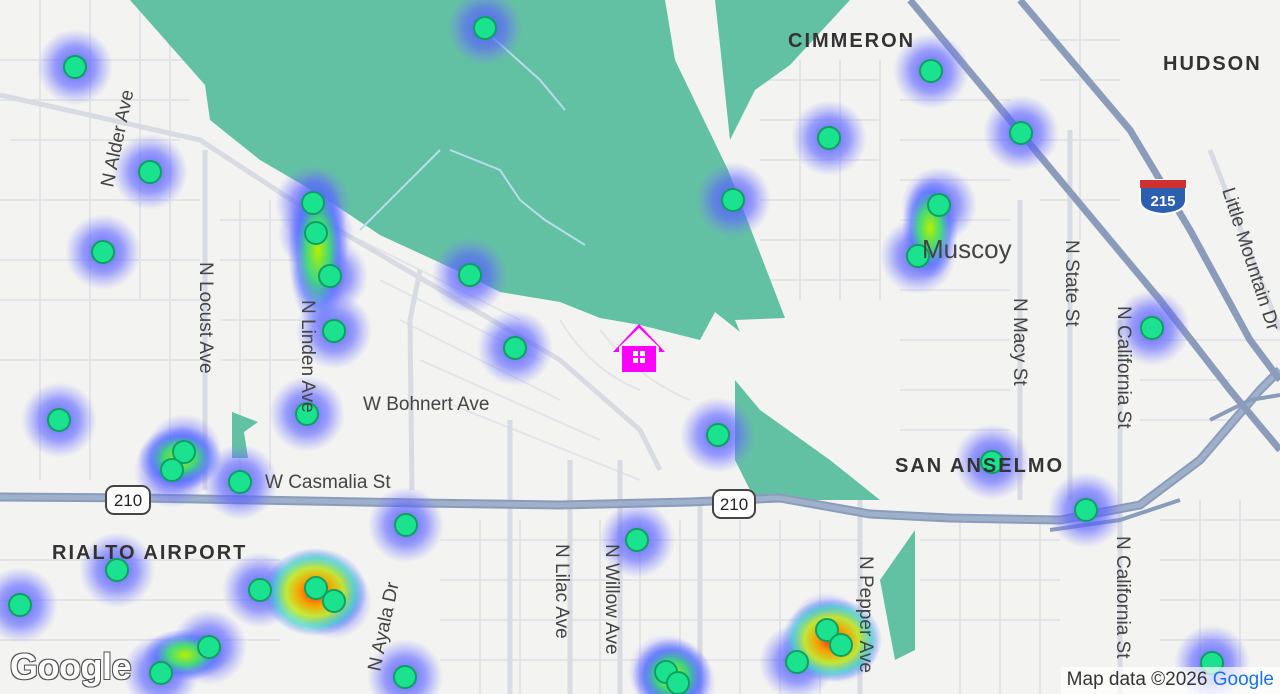 Image resolution: width=1280 pixels, height=694 pixels. I want to click on area-label-rialto-airport: RIALTO AIRPORT, so click(149, 553).